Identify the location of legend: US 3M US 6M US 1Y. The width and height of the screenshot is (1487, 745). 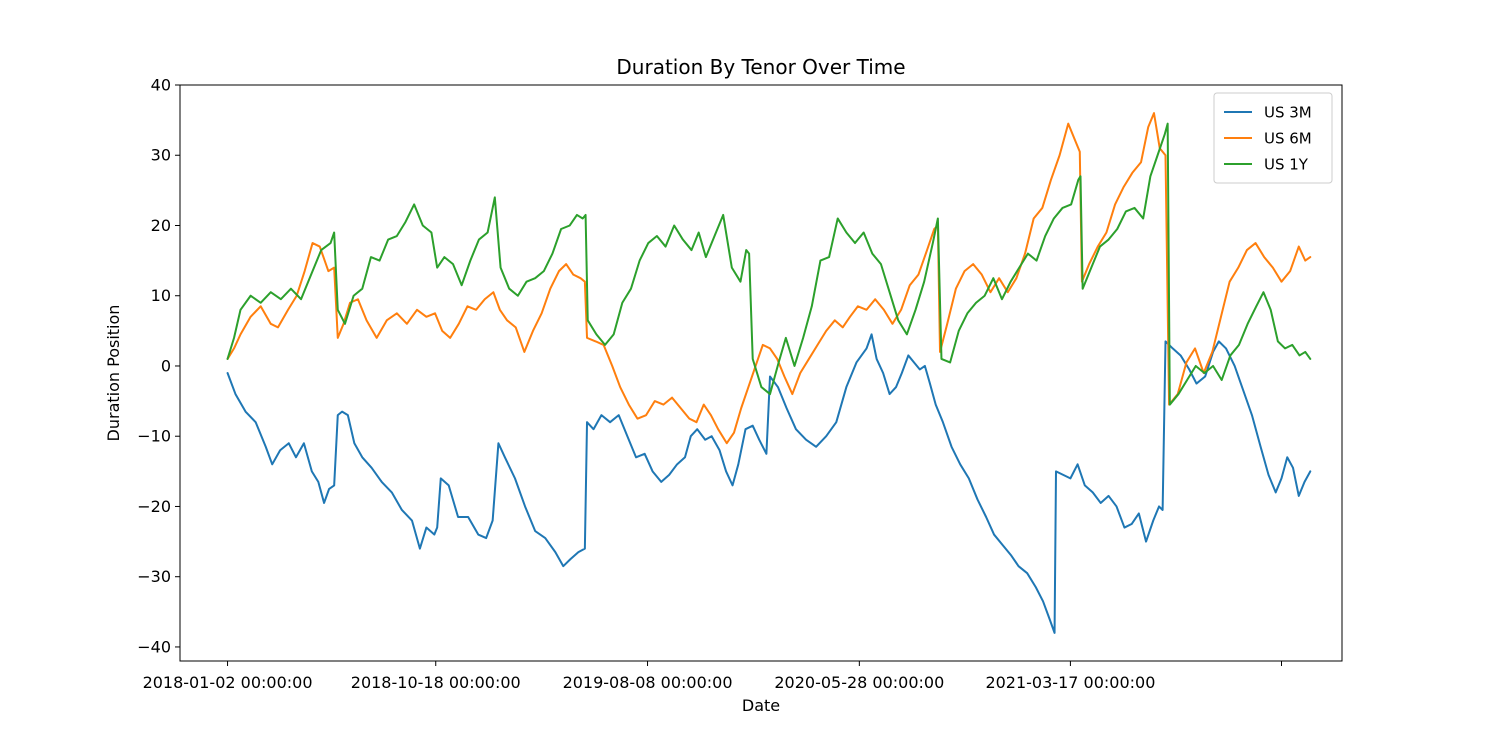
(1273, 138).